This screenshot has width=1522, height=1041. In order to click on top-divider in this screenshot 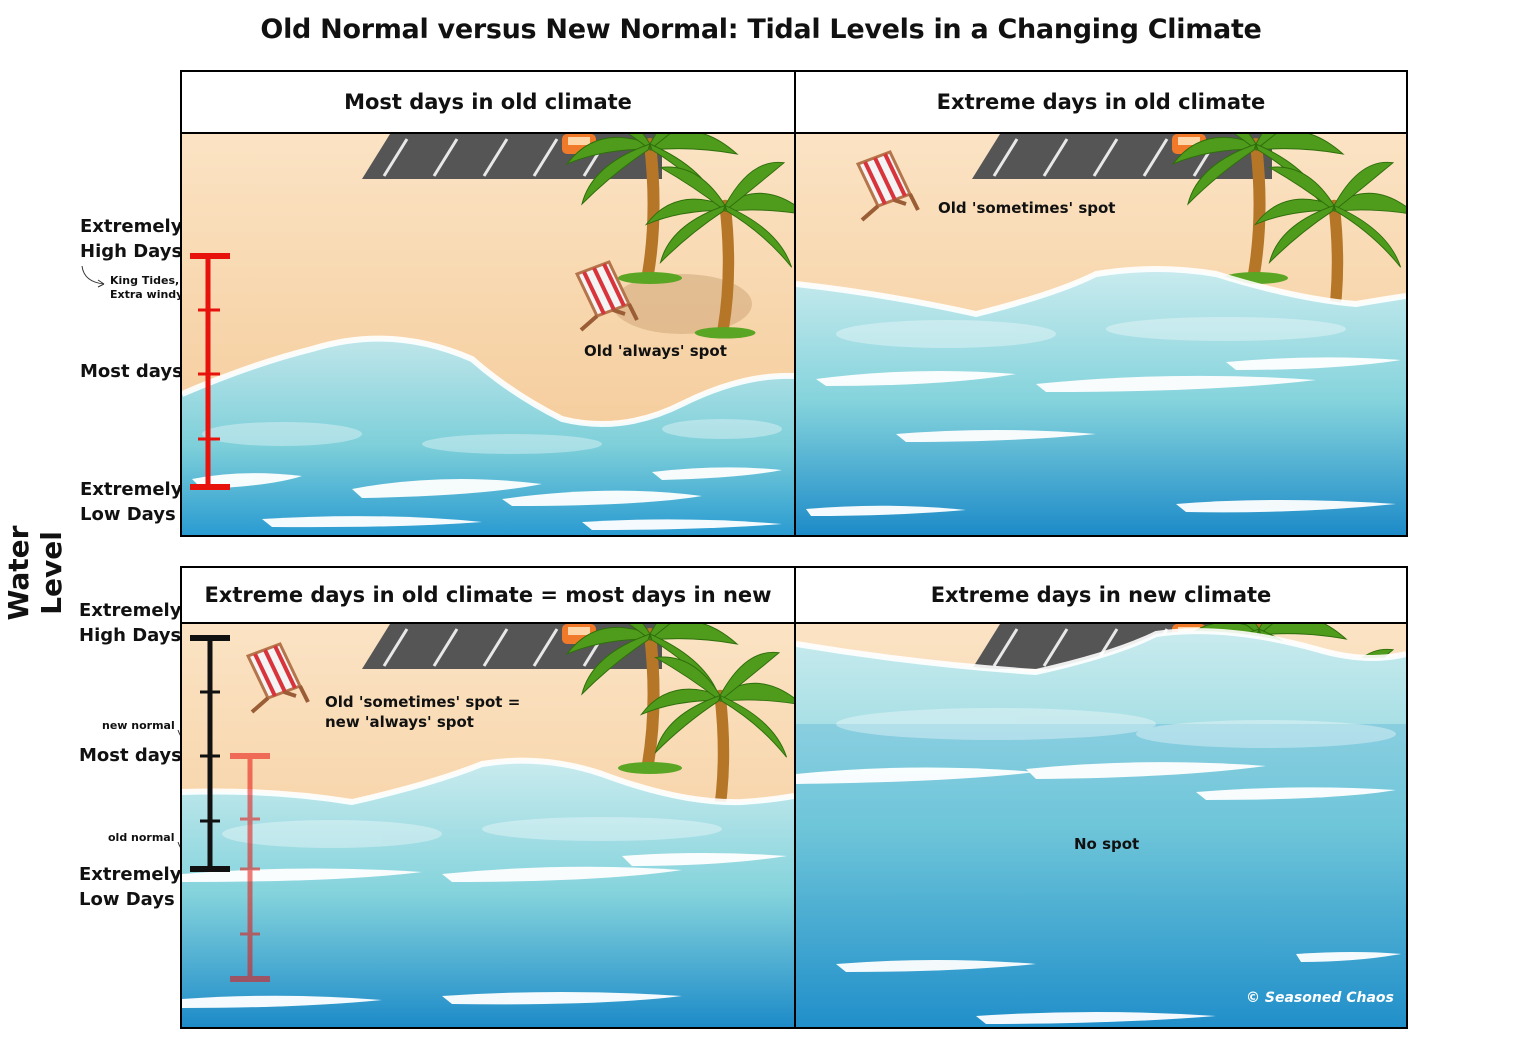, I will do `click(795, 303)`.